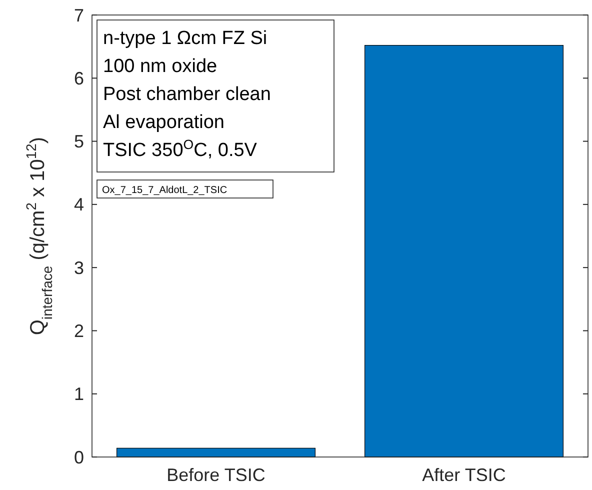  Describe the element at coordinates (79, 142) in the screenshot. I see `y-tick-label: 5` at that location.